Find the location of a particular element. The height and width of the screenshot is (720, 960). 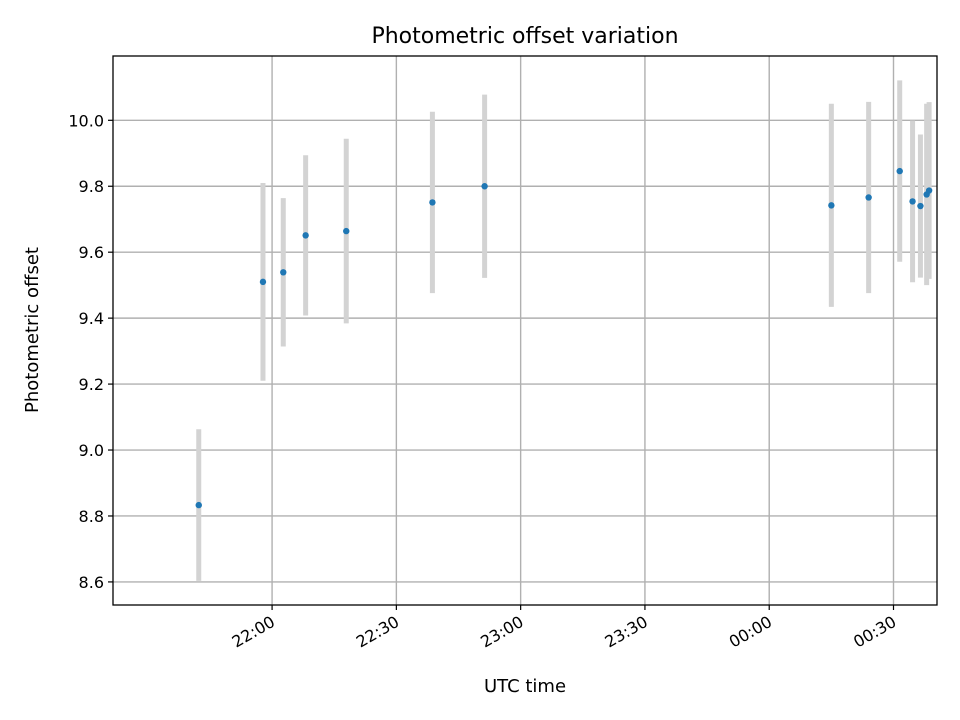

y-tick-label: 9.2 is located at coordinates (91, 384).